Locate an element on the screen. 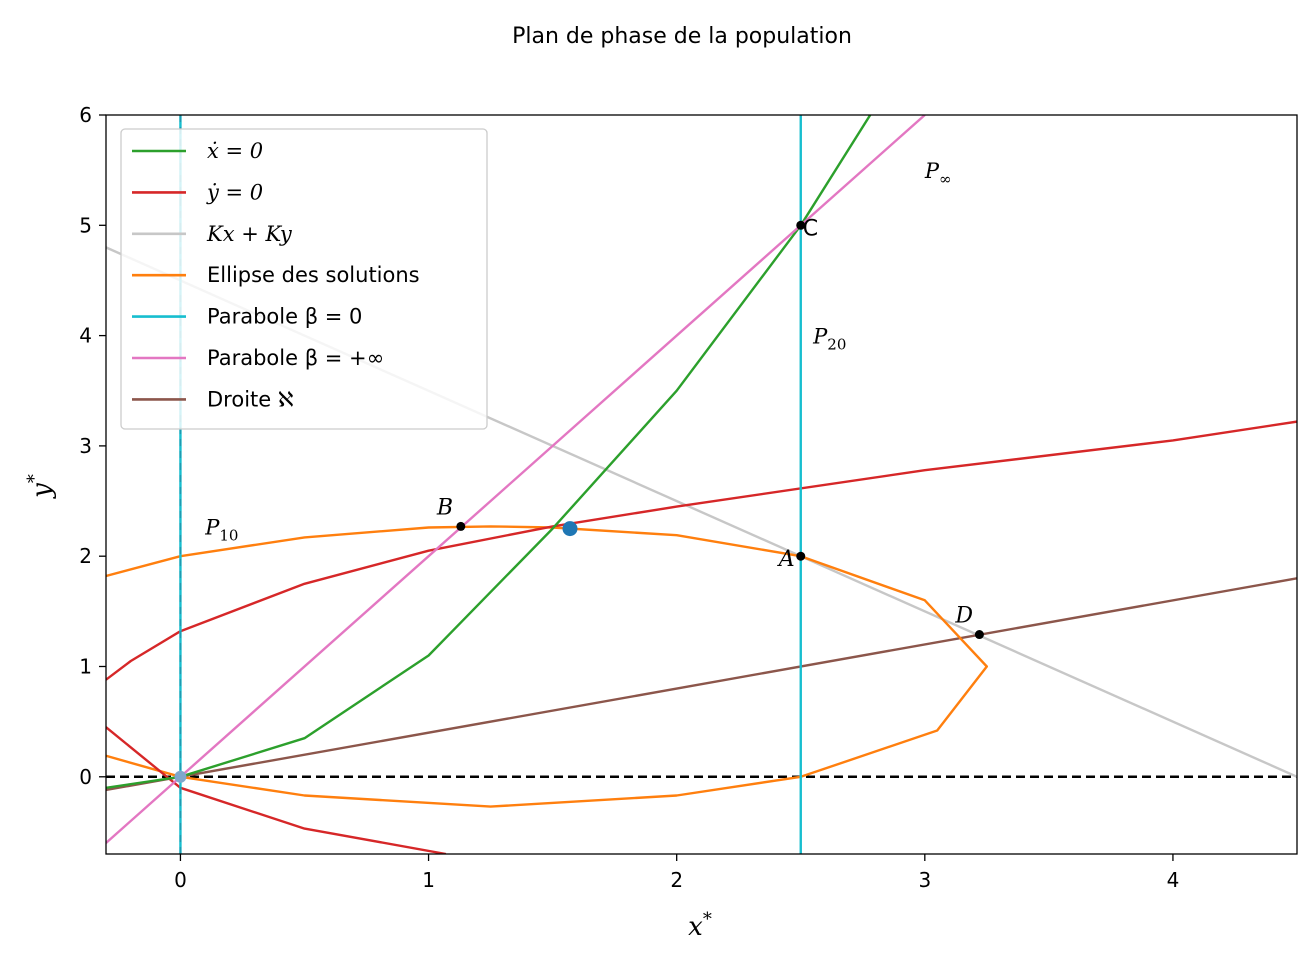 The width and height of the screenshot is (1316, 963). legend-item-3: Kx + Ky is located at coordinates (212, 234).